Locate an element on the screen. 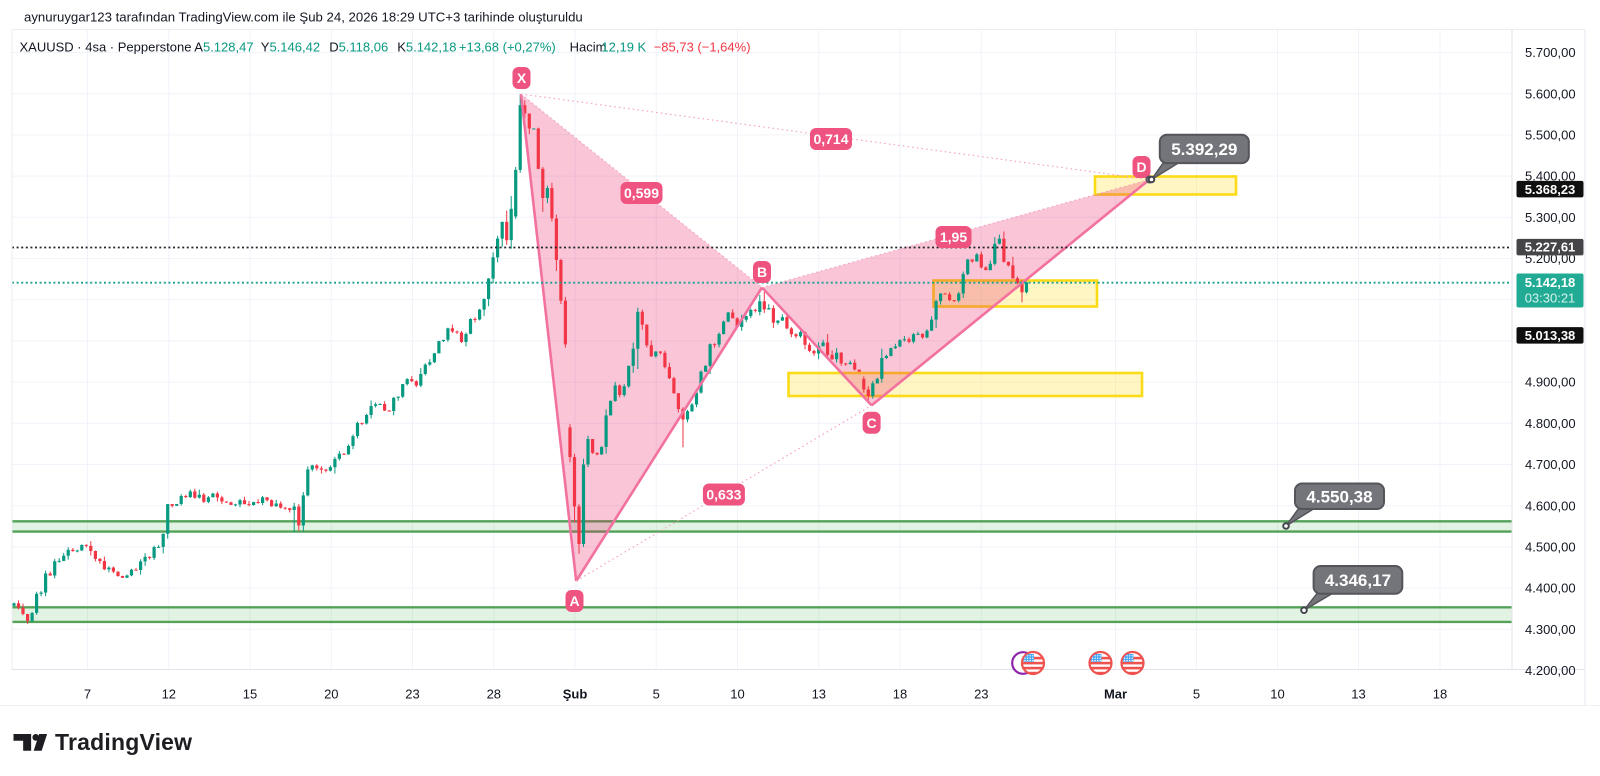 The image size is (1600, 776). svg-text: C is located at coordinates (872, 423).